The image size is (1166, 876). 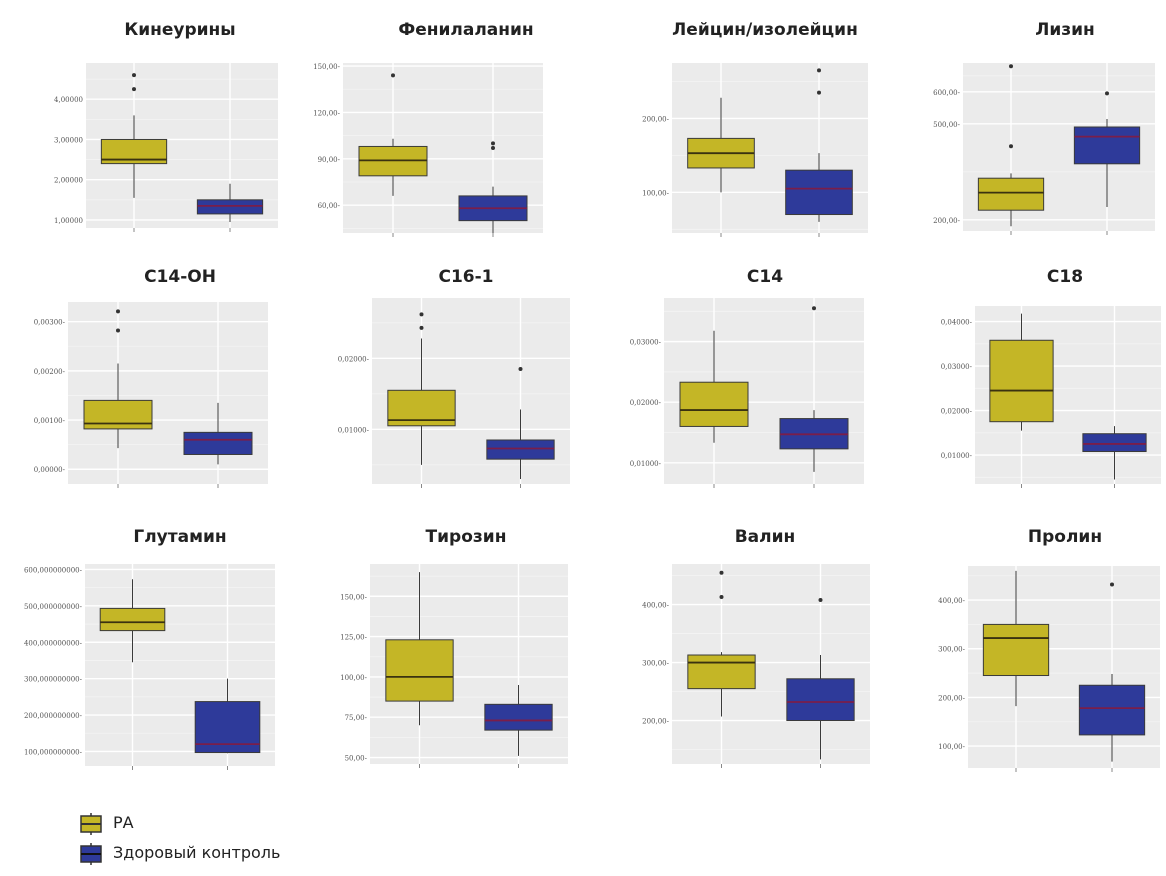 I want to click on y-tick-label: 3,00000, so click(x=68, y=140).